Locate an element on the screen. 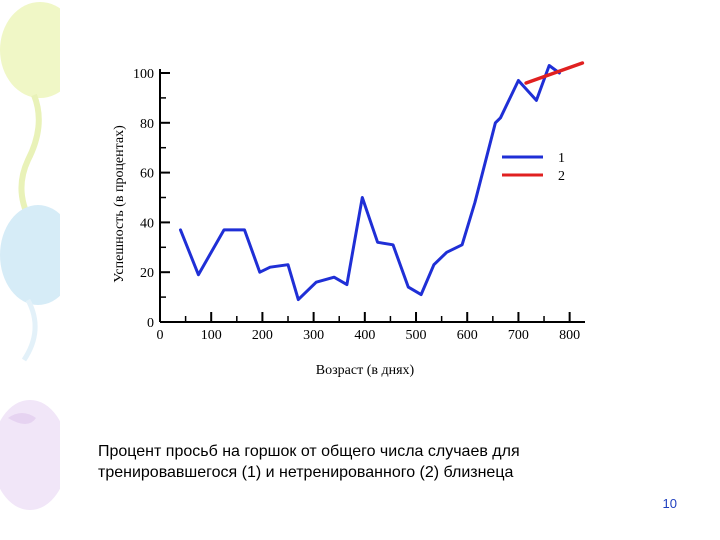  legend-label-1: 1 is located at coordinates (561, 158).